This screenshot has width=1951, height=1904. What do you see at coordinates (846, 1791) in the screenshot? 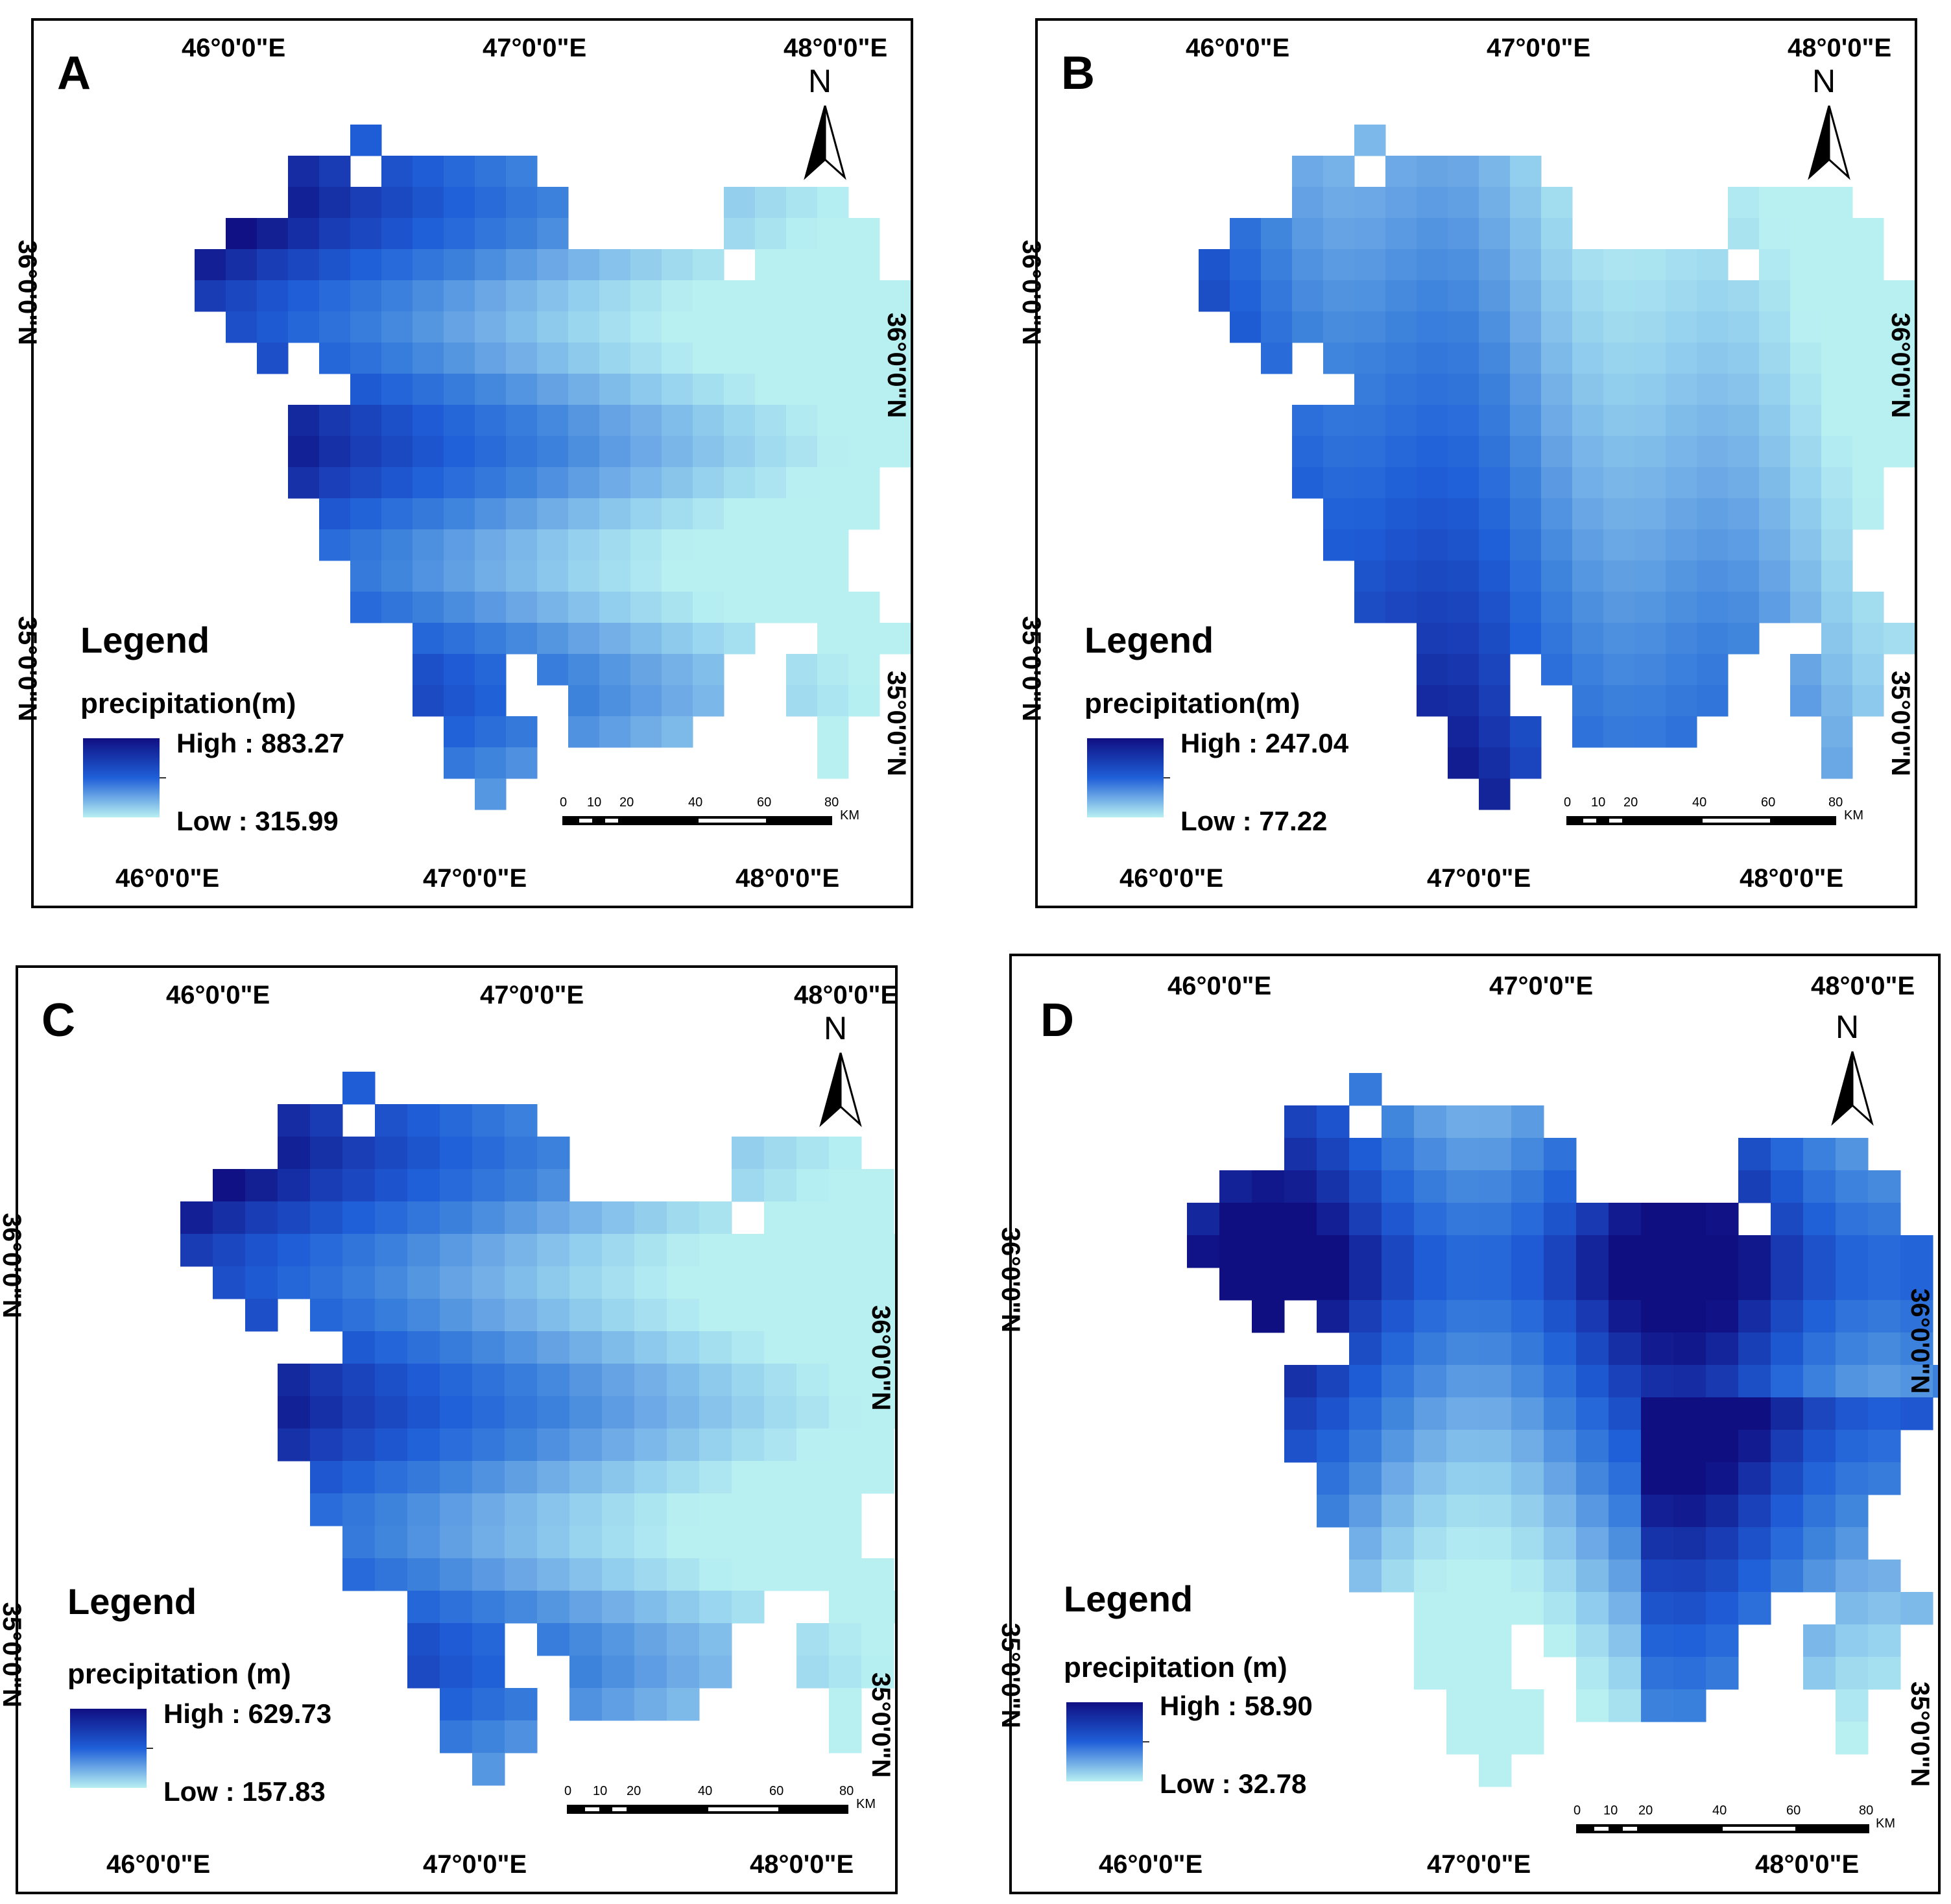
I see `scale-tick: 80` at bounding box center [846, 1791].